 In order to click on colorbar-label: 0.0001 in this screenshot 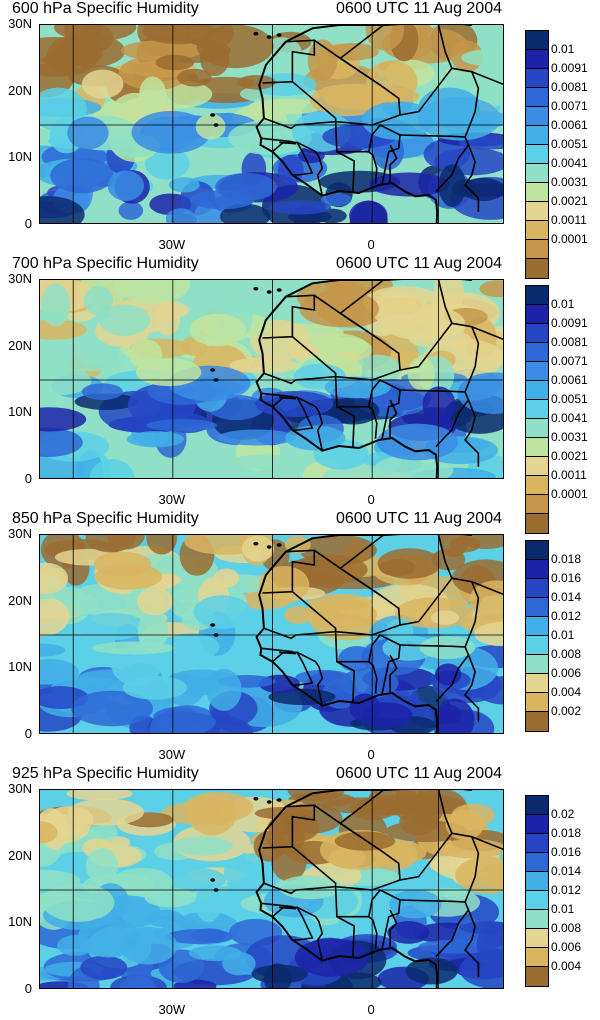, I will do `click(569, 239)`.